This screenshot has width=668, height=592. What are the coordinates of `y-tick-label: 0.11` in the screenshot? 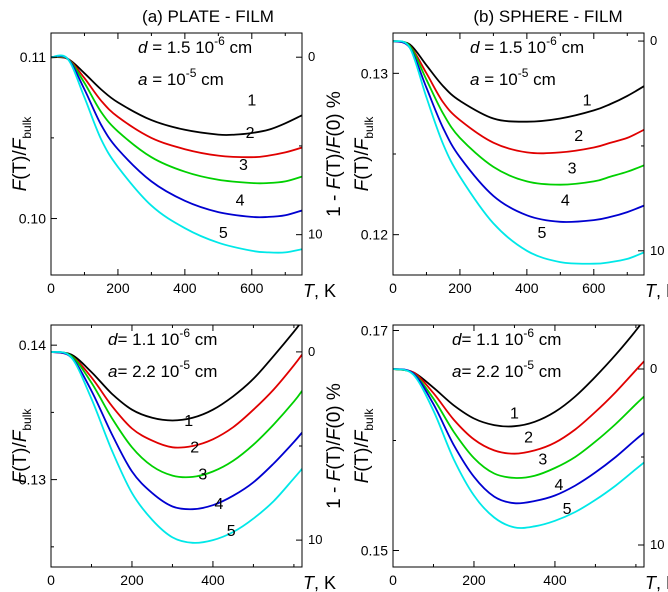 It's located at (33, 57).